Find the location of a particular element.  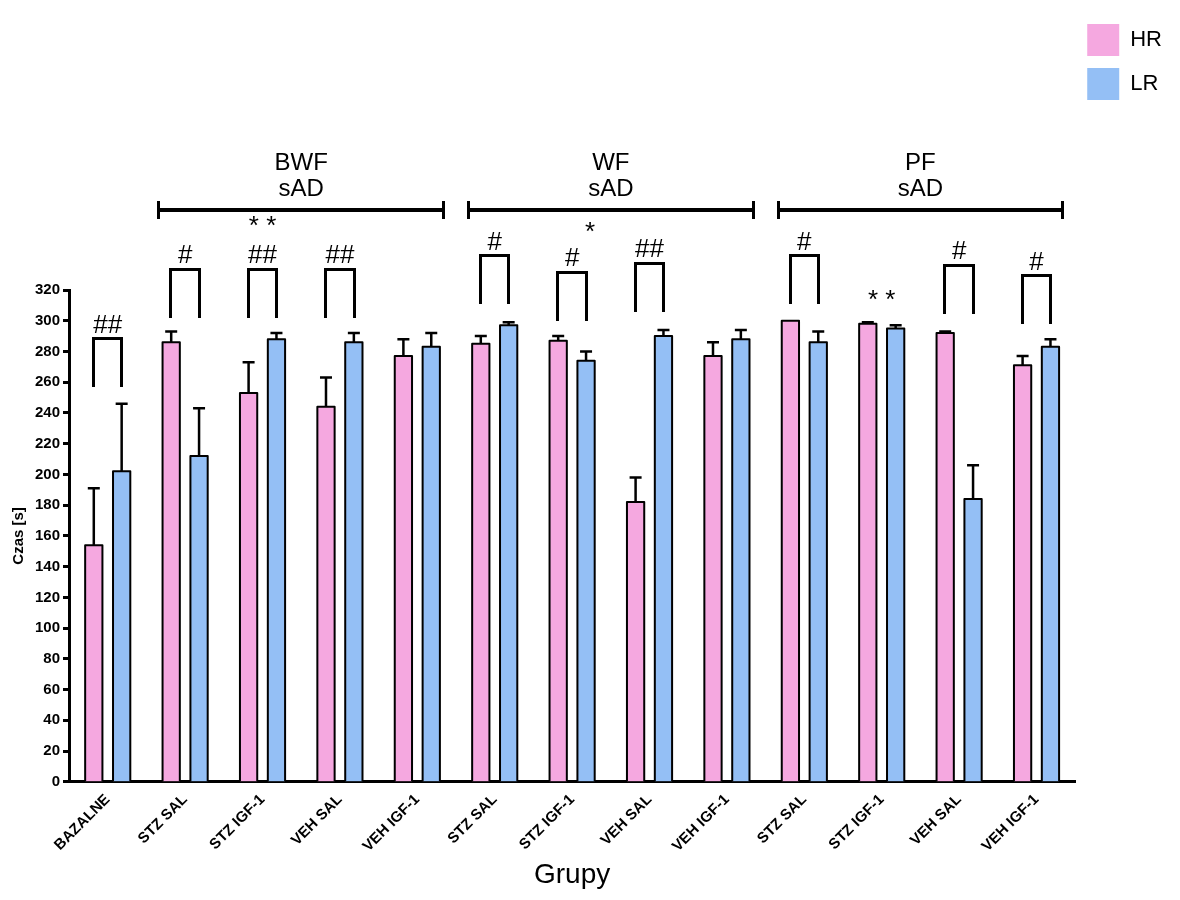

legend-label: LR is located at coordinates (1144, 83).